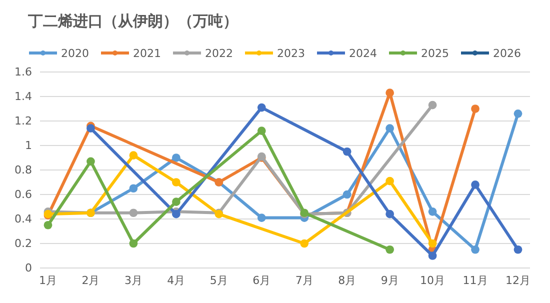 The width and height of the screenshot is (550, 303). What do you see at coordinates (48, 280) in the screenshot?
I see `x-tick-label: 1月` at bounding box center [48, 280].